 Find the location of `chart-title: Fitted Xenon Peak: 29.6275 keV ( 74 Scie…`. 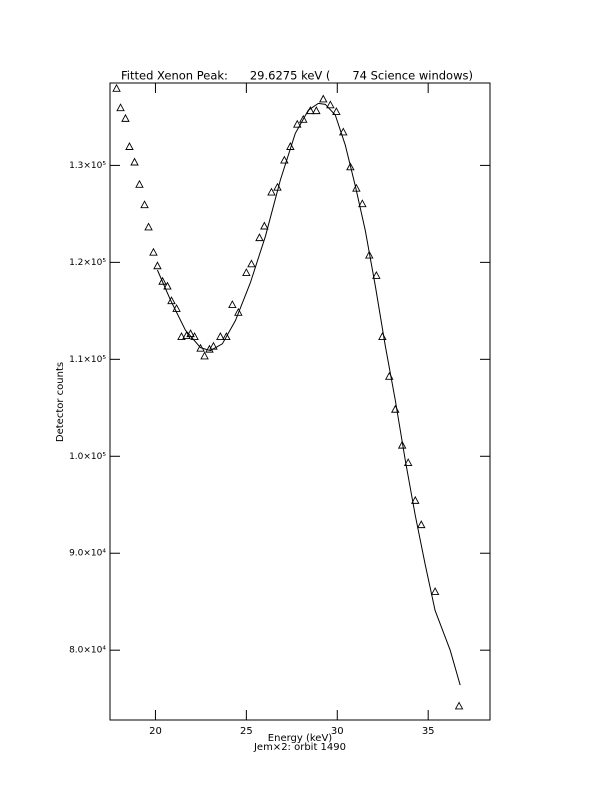

chart-title: Fitted Xenon Peak: 29.6275 keV ( 74 Scie… is located at coordinates (297, 76).